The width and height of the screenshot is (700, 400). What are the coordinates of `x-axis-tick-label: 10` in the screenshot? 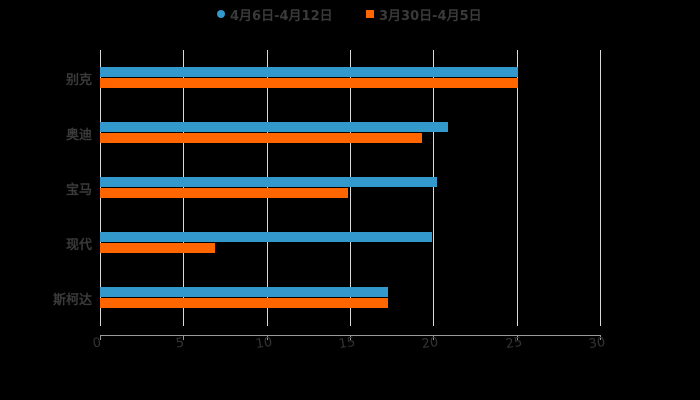 It's located at (264, 343).